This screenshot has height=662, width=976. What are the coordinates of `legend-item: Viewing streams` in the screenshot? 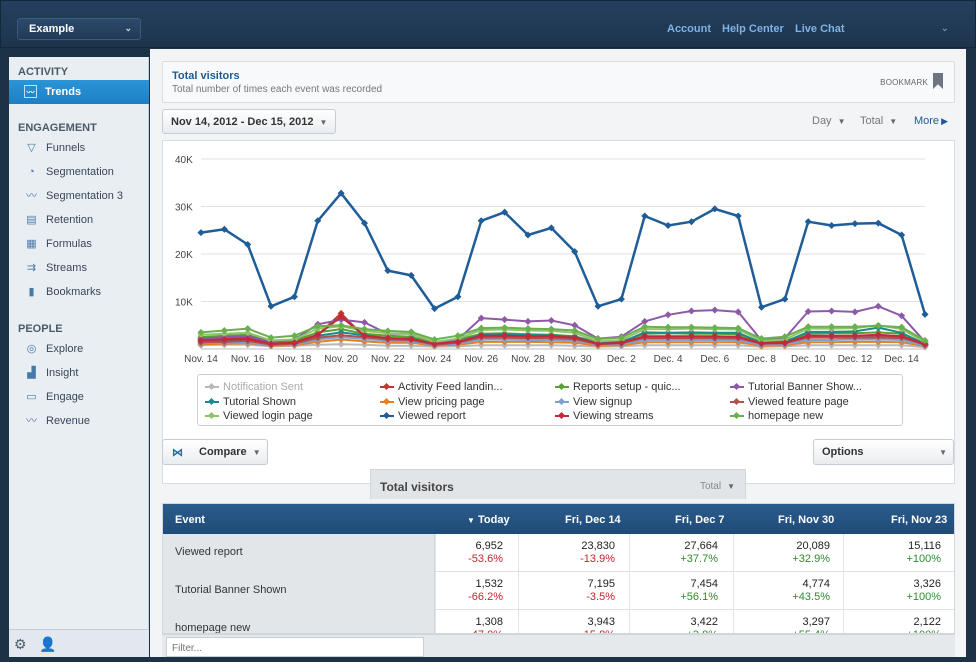 It's located at (603, 416).